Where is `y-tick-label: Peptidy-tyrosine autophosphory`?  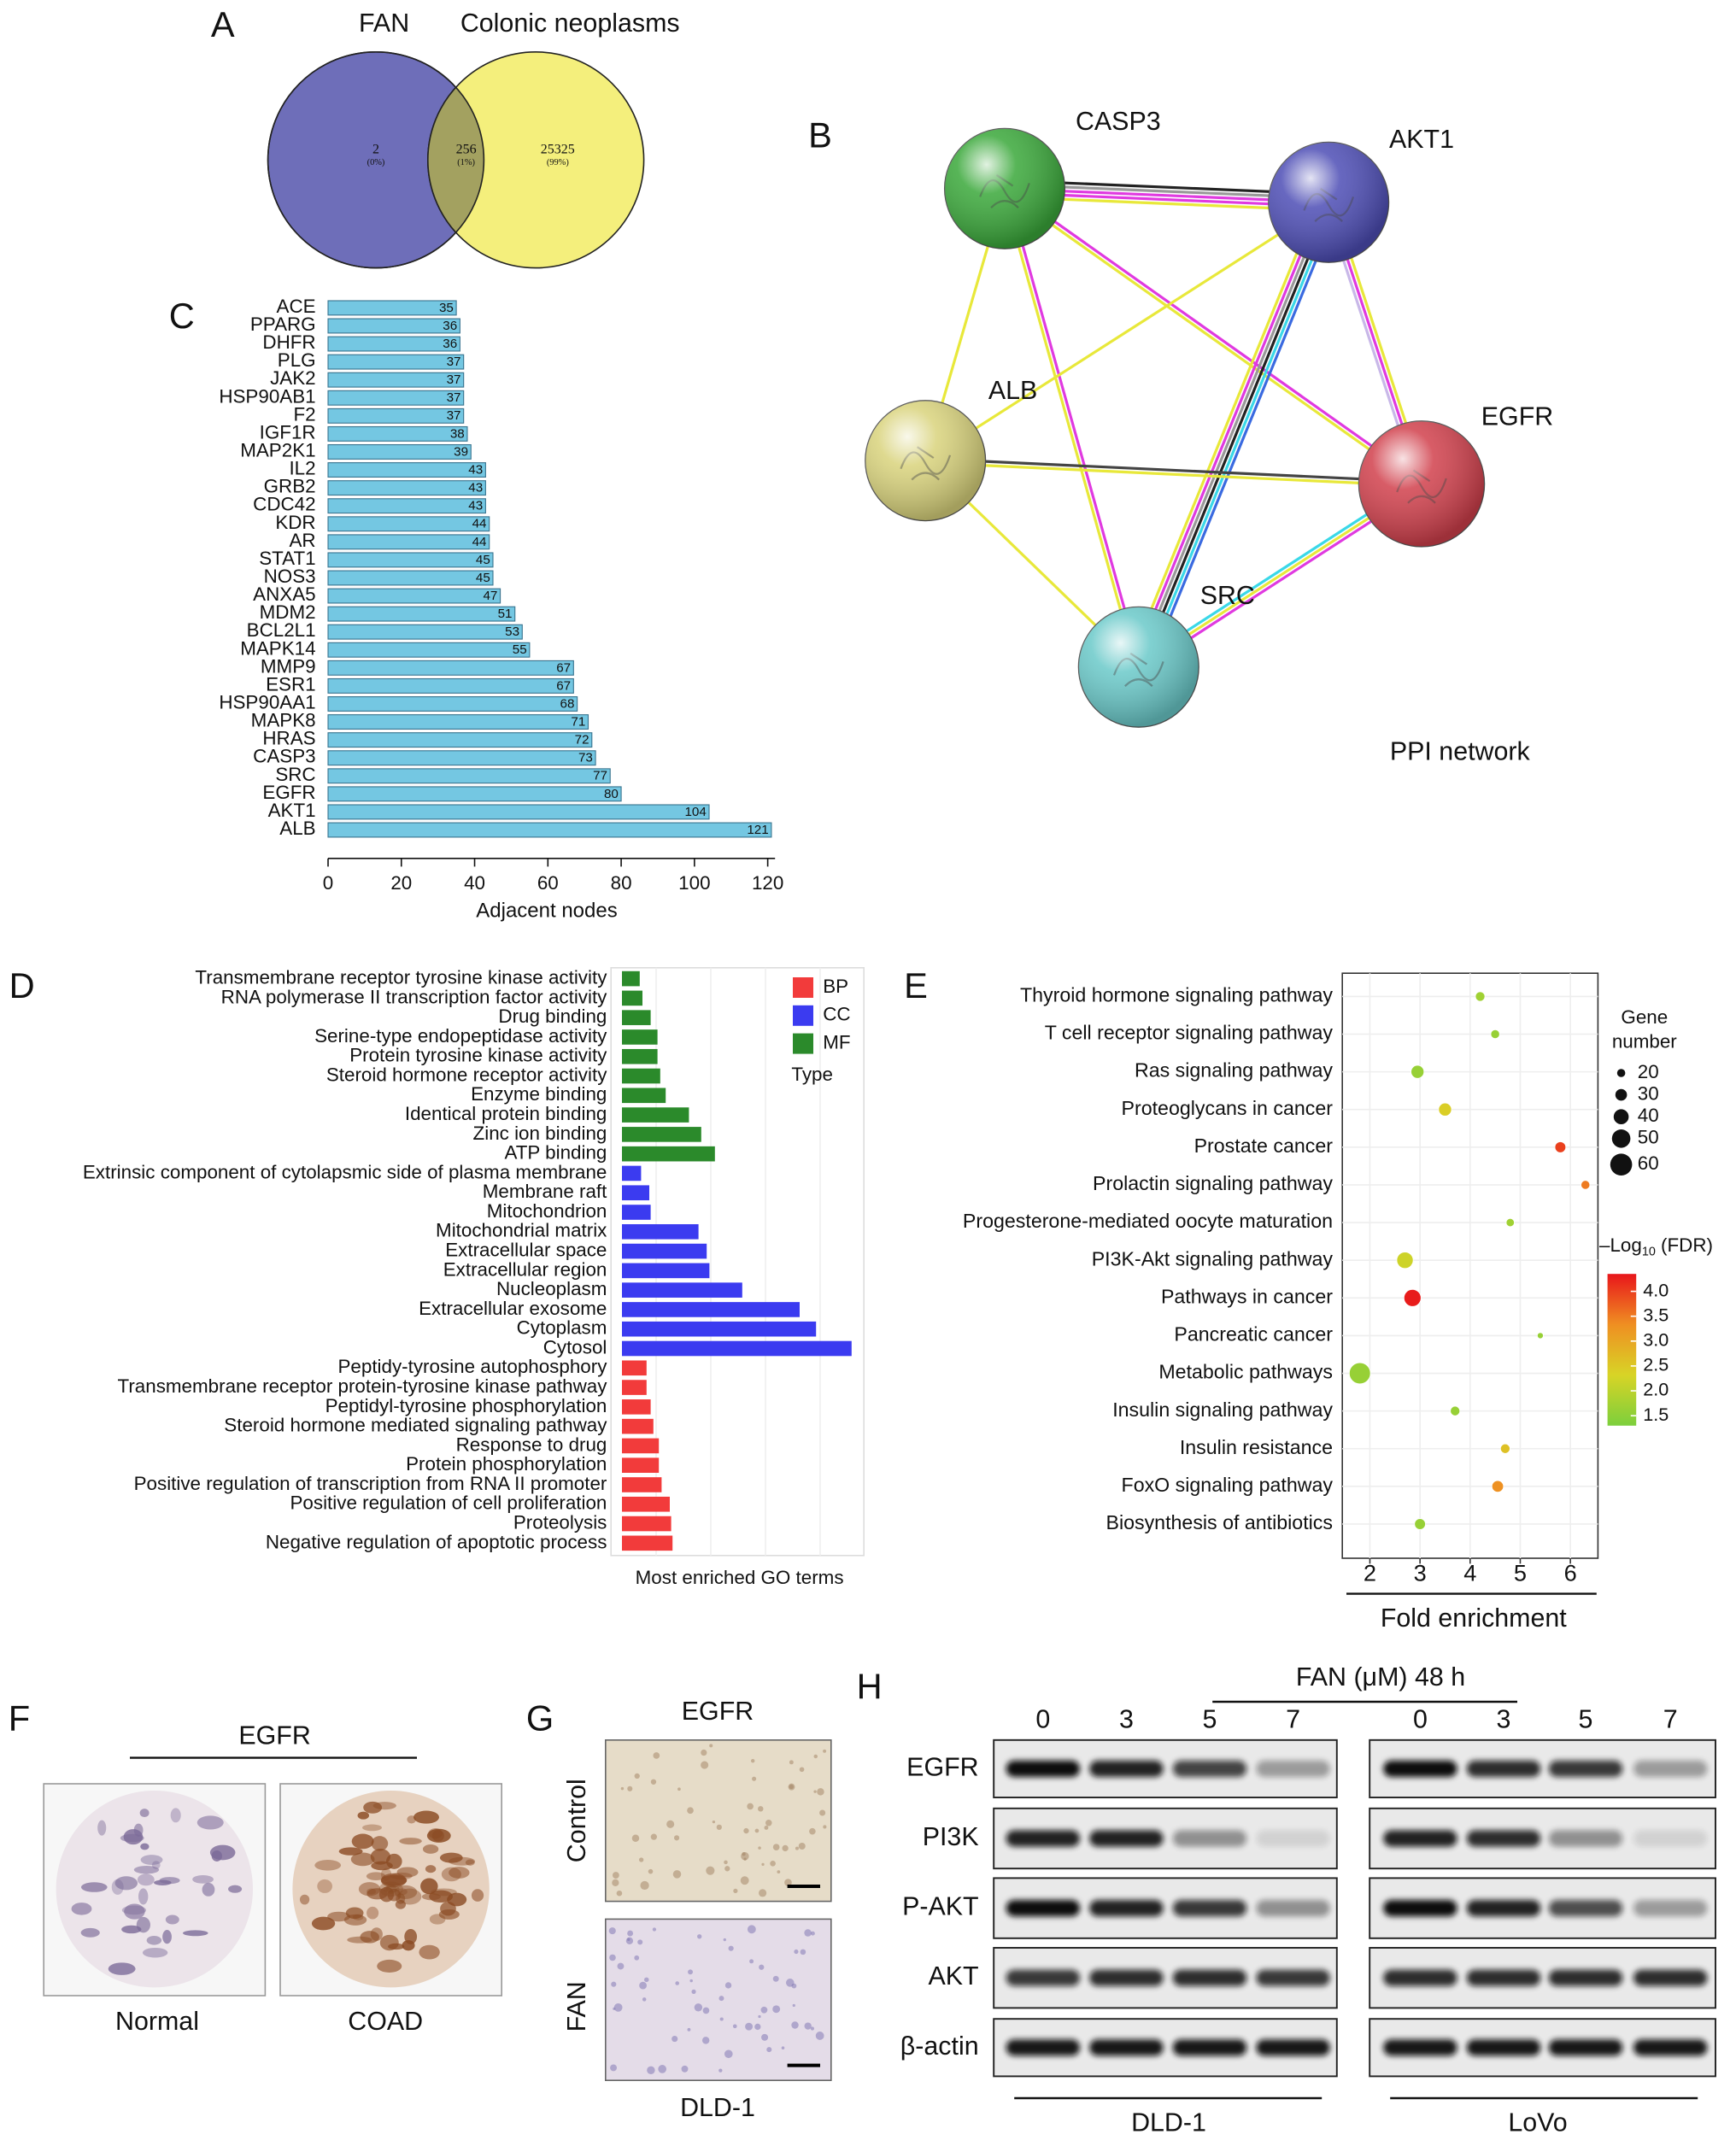
y-tick-label: Peptidy-tyrosine autophosphory is located at coordinates (472, 1366).